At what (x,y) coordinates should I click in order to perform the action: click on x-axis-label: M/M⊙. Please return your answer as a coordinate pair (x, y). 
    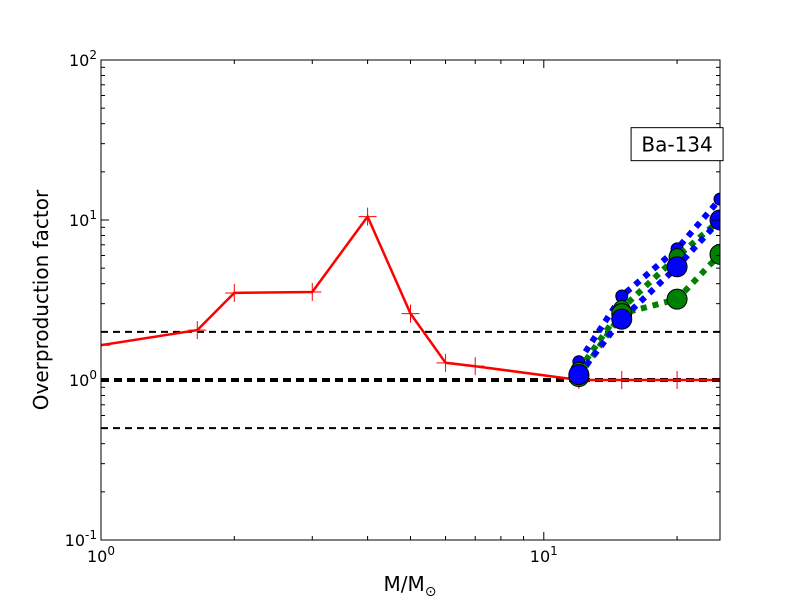
    Looking at the image, I should click on (410, 586).